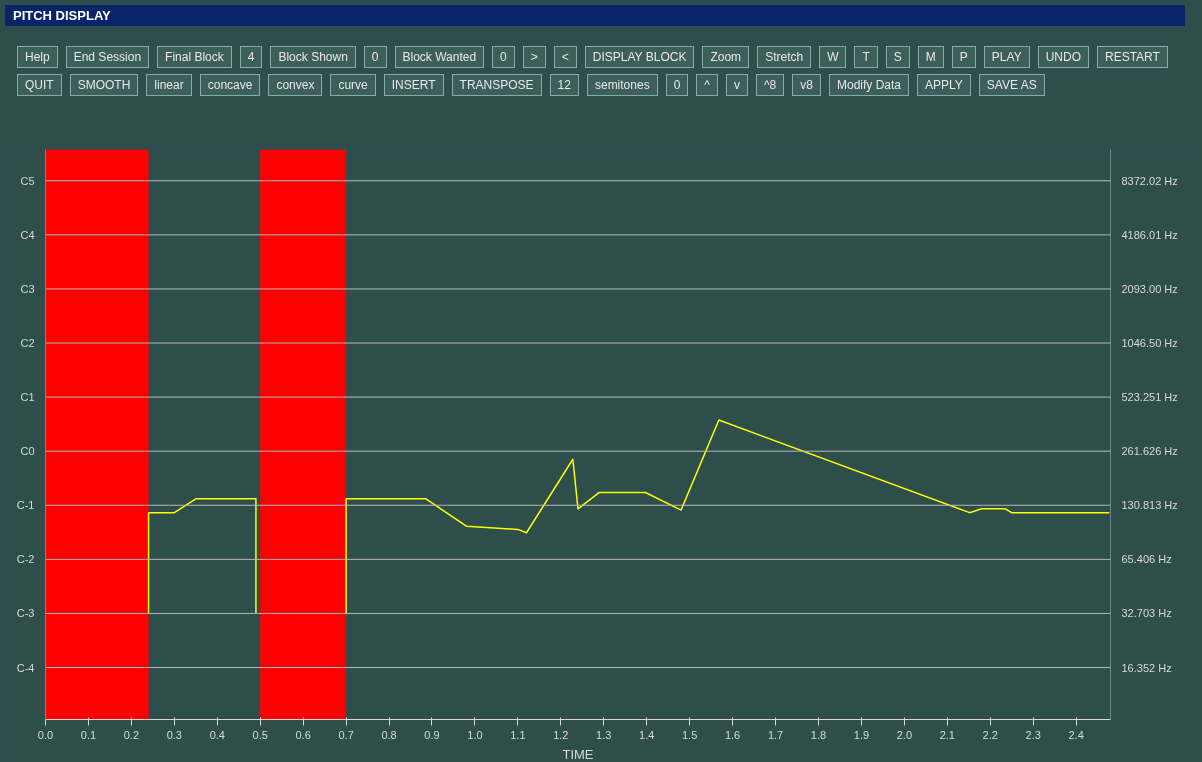 This screenshot has height=762, width=1202. What do you see at coordinates (904, 734) in the screenshot?
I see `x-tick-label: 2.0` at bounding box center [904, 734].